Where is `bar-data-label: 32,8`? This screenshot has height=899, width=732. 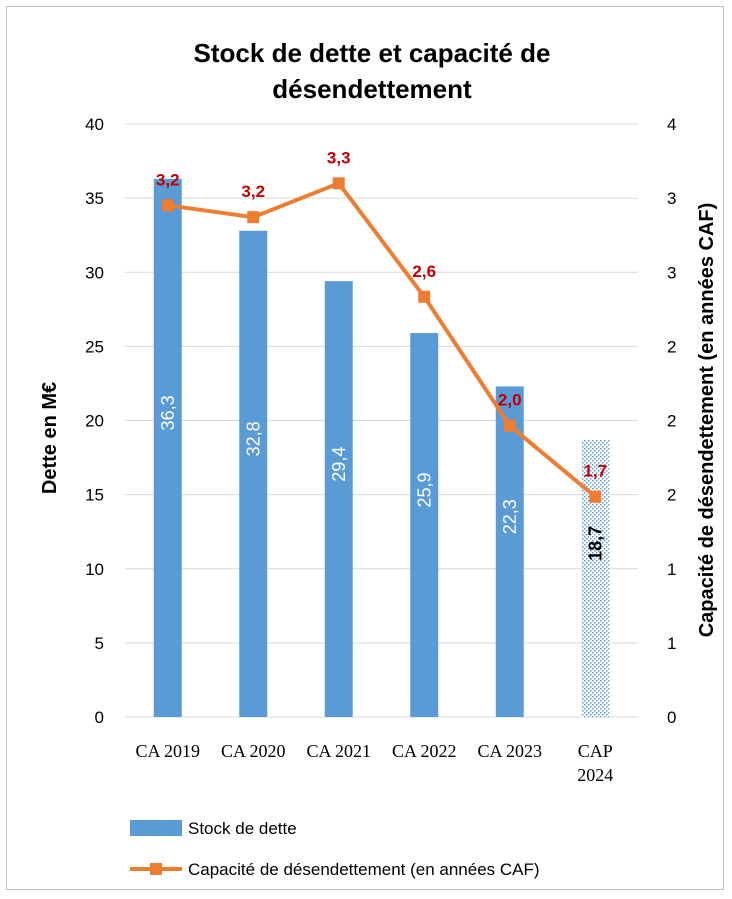 bar-data-label: 32,8 is located at coordinates (253, 438).